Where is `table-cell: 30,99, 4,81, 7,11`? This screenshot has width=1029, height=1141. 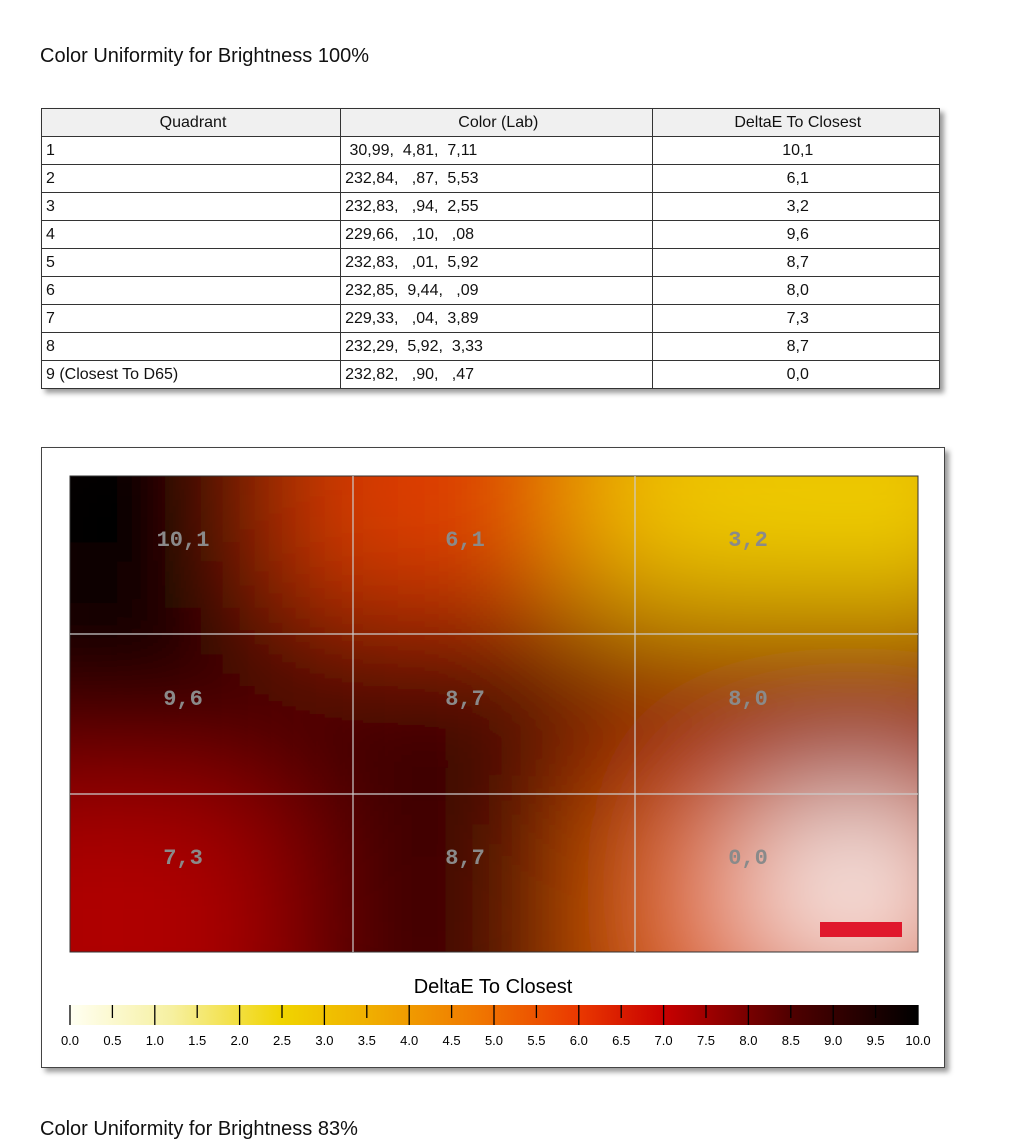 table-cell: 30,99, 4,81, 7,11 is located at coordinates (496, 150).